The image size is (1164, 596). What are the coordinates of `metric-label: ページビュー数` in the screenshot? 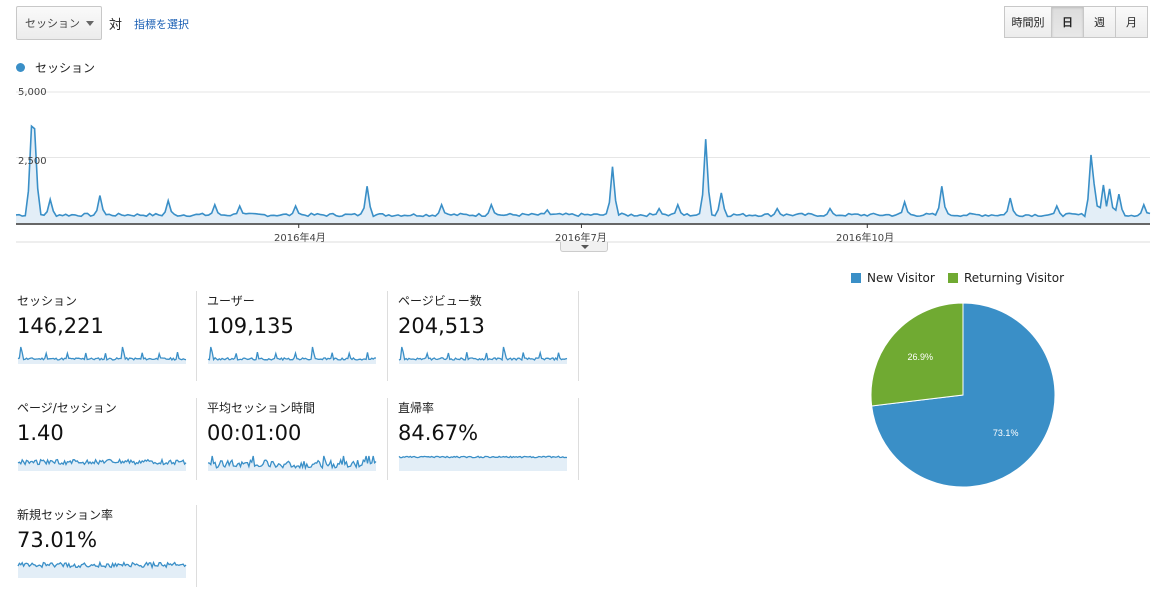 It's located at (440, 301).